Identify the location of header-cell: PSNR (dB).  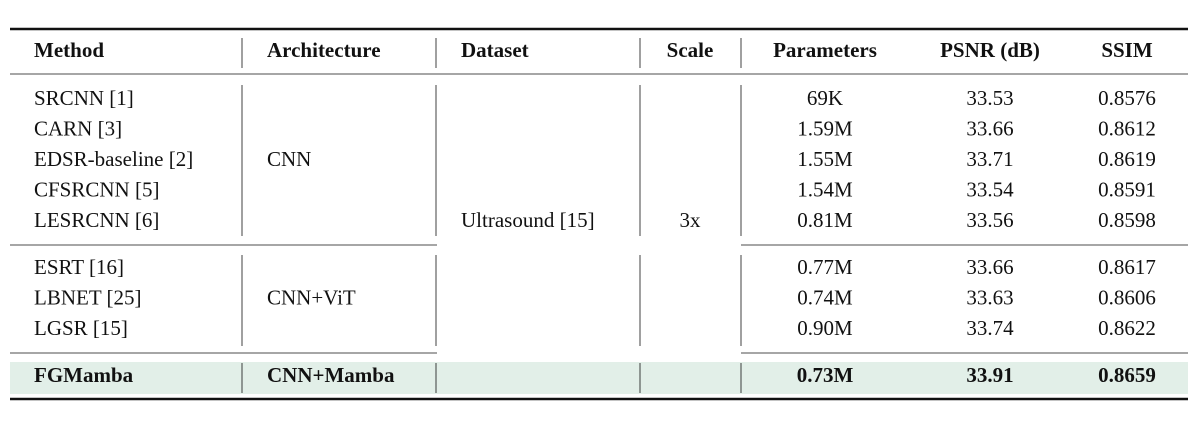
(990, 50).